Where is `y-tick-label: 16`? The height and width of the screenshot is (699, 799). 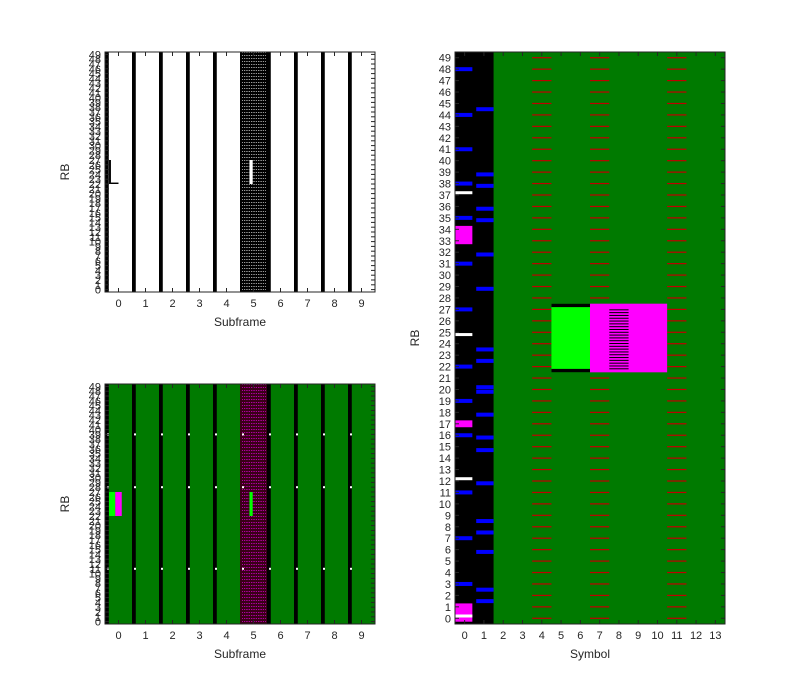
y-tick-label: 16 is located at coordinates (95, 546).